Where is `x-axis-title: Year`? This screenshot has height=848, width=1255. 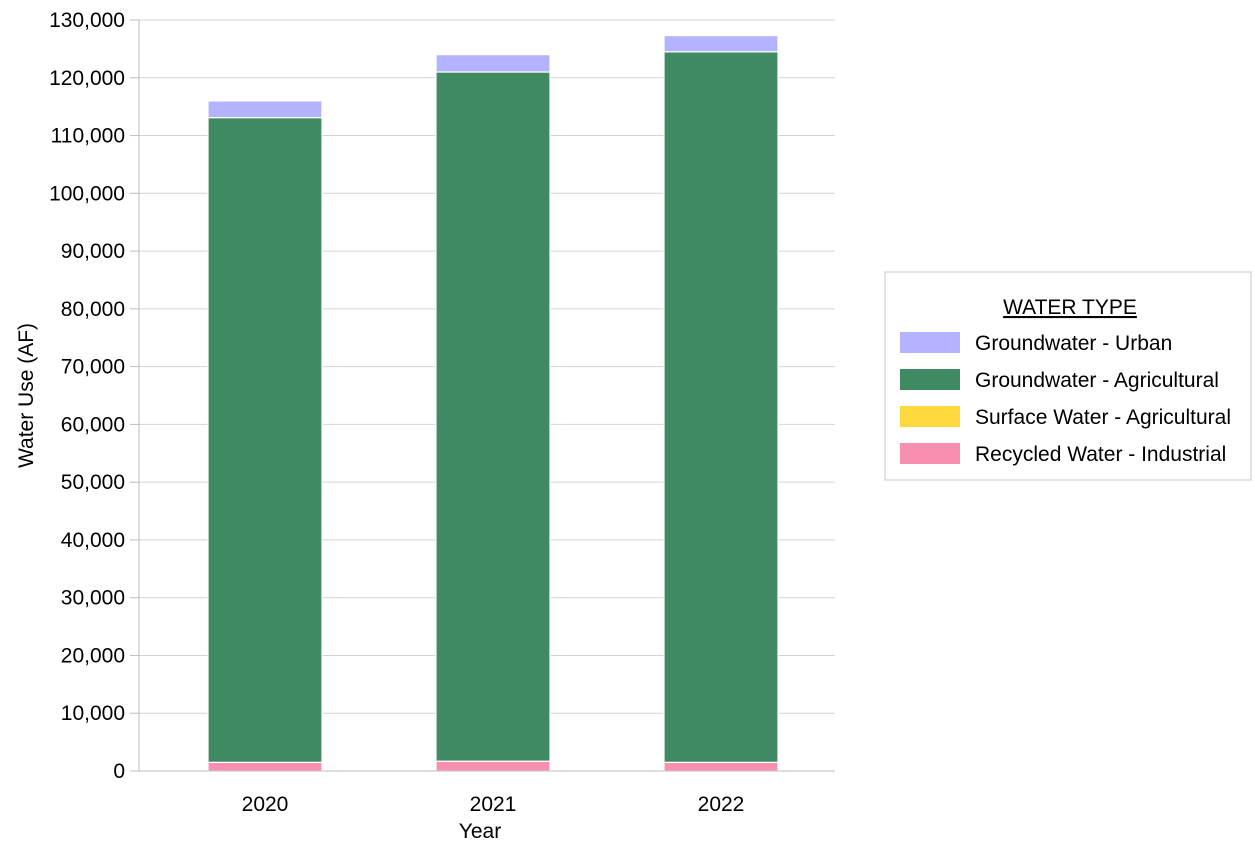
x-axis-title: Year is located at coordinates (480, 831).